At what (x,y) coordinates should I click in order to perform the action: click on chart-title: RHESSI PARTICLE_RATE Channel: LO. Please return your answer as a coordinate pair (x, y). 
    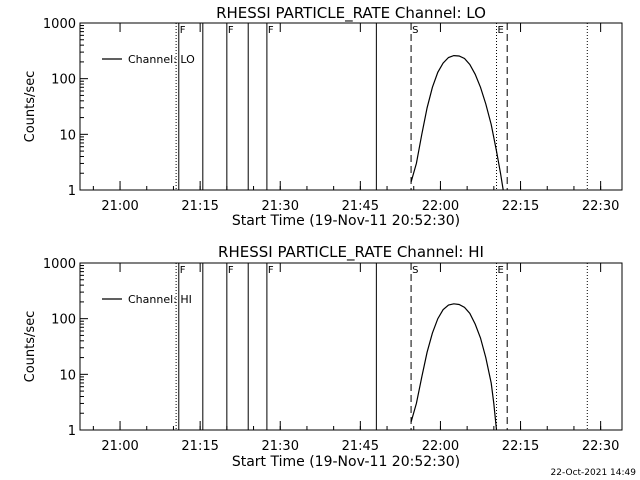
    Looking at the image, I should click on (351, 13).